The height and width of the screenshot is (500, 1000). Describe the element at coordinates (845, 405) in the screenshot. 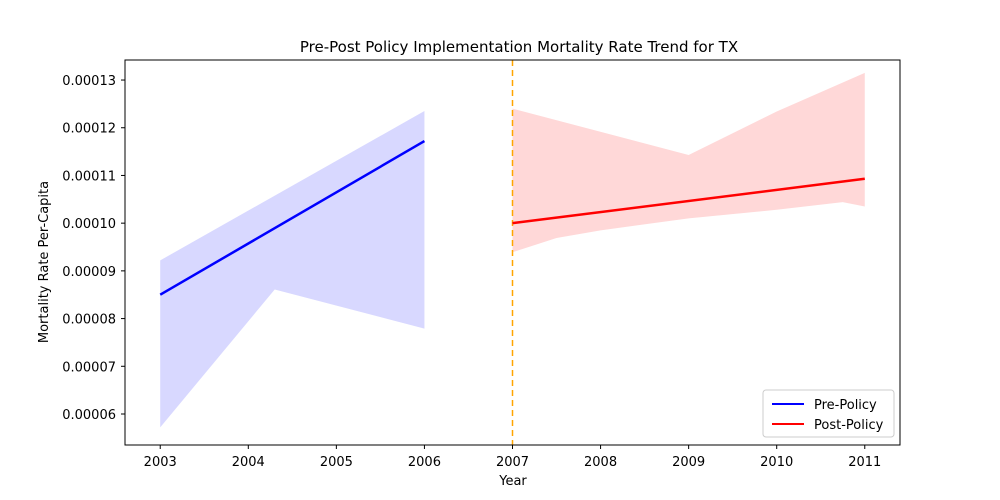

I see `legend-label-pre-policy: Pre-Policy` at that location.